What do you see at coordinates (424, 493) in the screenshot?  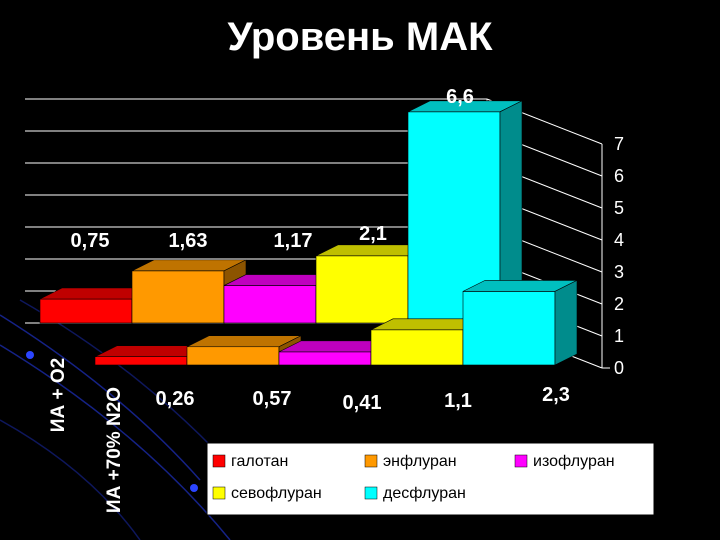 I see `legend-label: десфлуран` at bounding box center [424, 493].